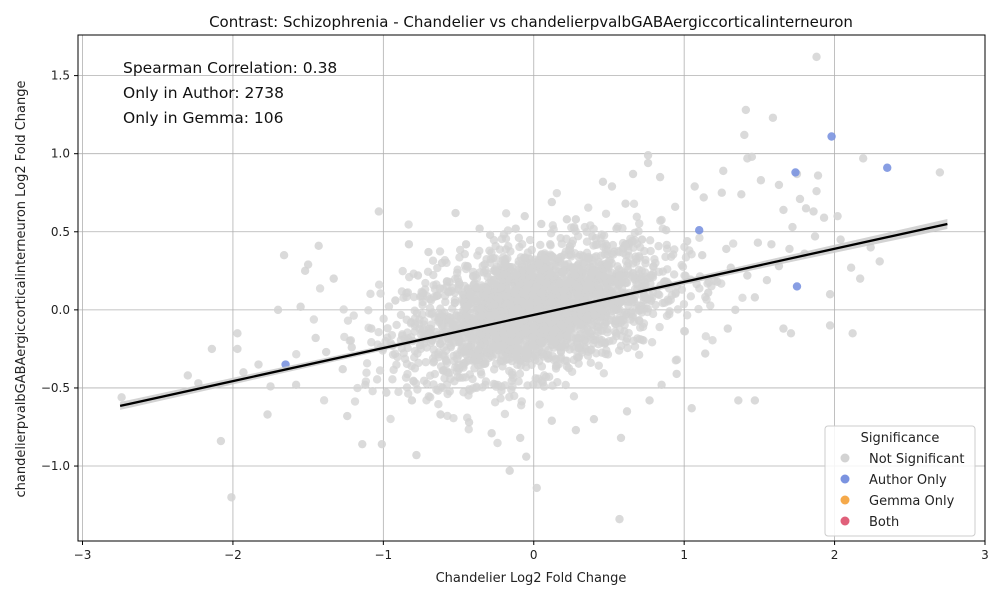  I want to click on point-author-only, so click(797, 286).